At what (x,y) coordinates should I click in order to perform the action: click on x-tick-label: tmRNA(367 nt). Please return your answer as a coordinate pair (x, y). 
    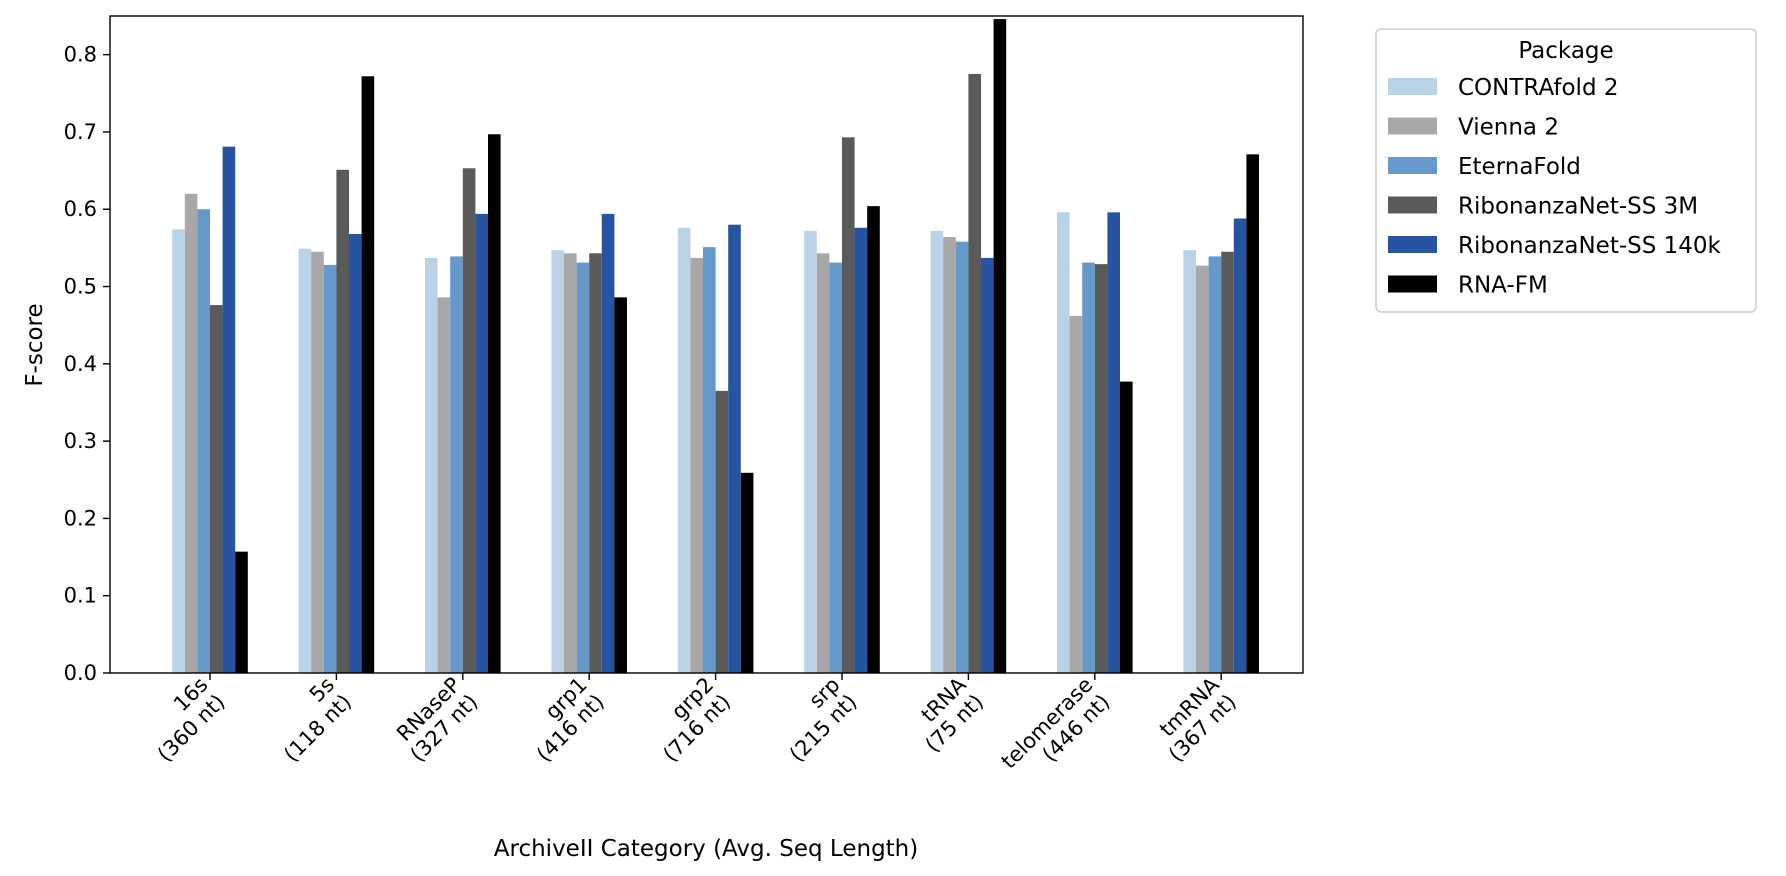
    Looking at the image, I should click on (1194, 719).